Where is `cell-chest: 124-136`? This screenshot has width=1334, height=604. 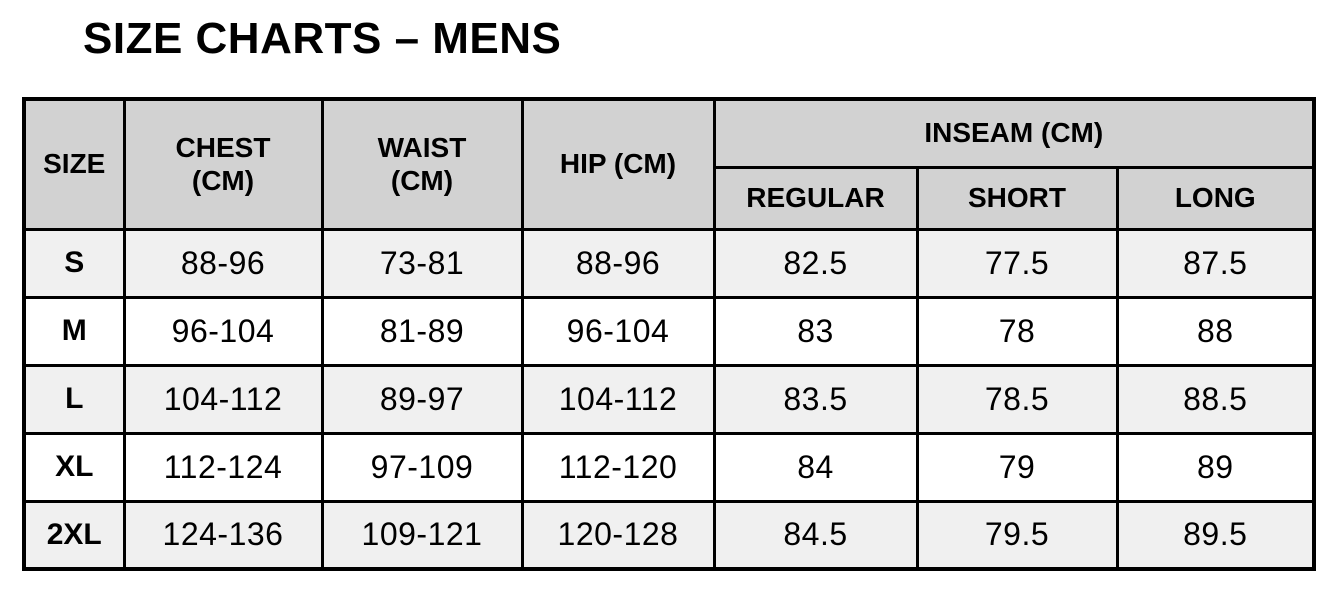
cell-chest: 124-136 is located at coordinates (223, 535).